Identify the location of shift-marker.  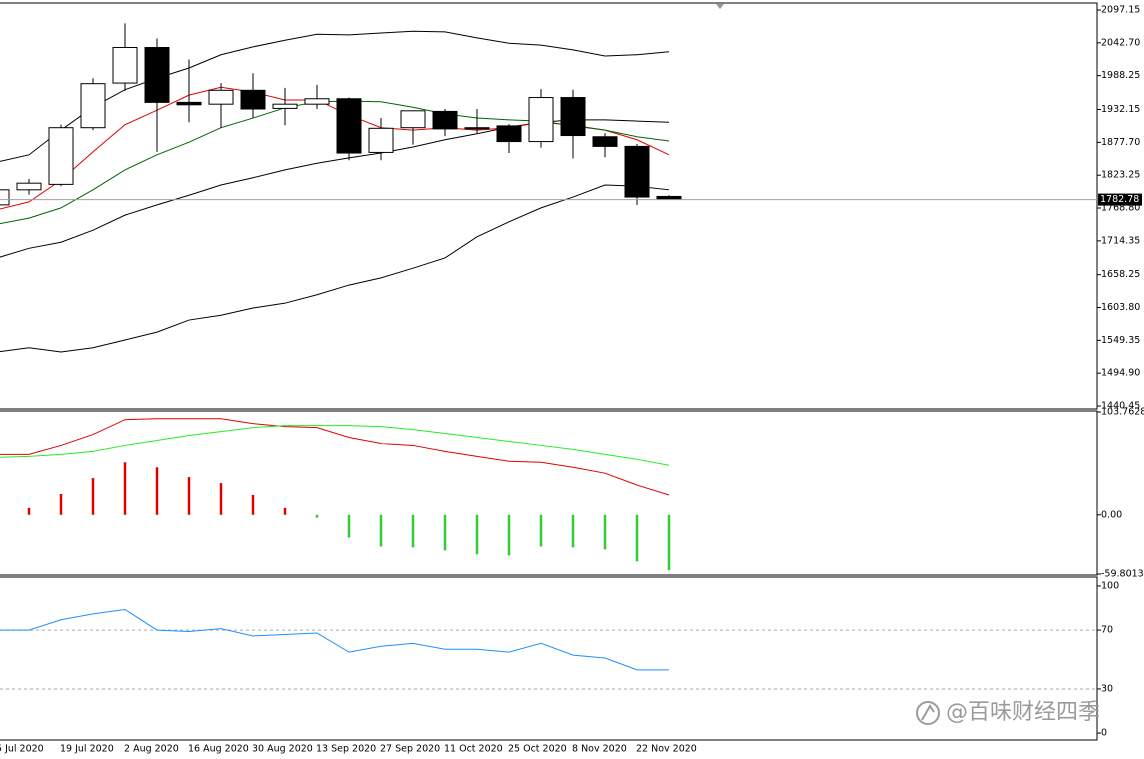
(720, 6).